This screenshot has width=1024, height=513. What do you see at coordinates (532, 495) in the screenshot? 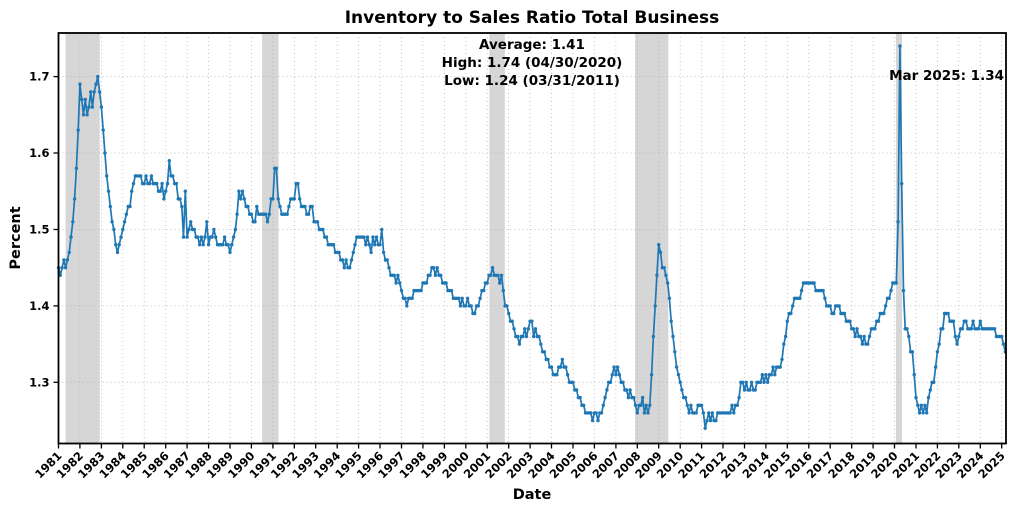
I see `x-axis-label: Date` at bounding box center [532, 495].